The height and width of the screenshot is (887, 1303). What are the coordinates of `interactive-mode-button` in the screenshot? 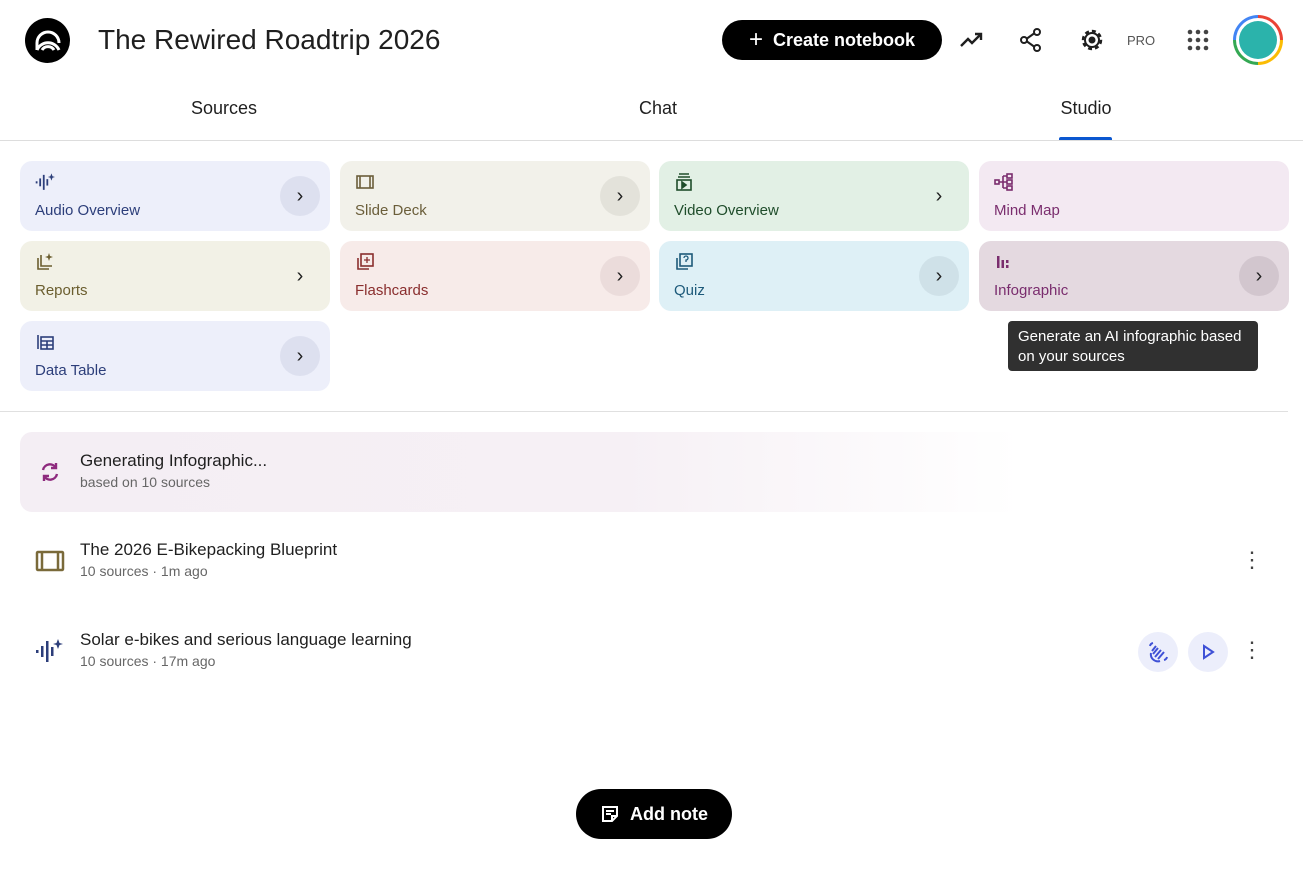 It's located at (1158, 652).